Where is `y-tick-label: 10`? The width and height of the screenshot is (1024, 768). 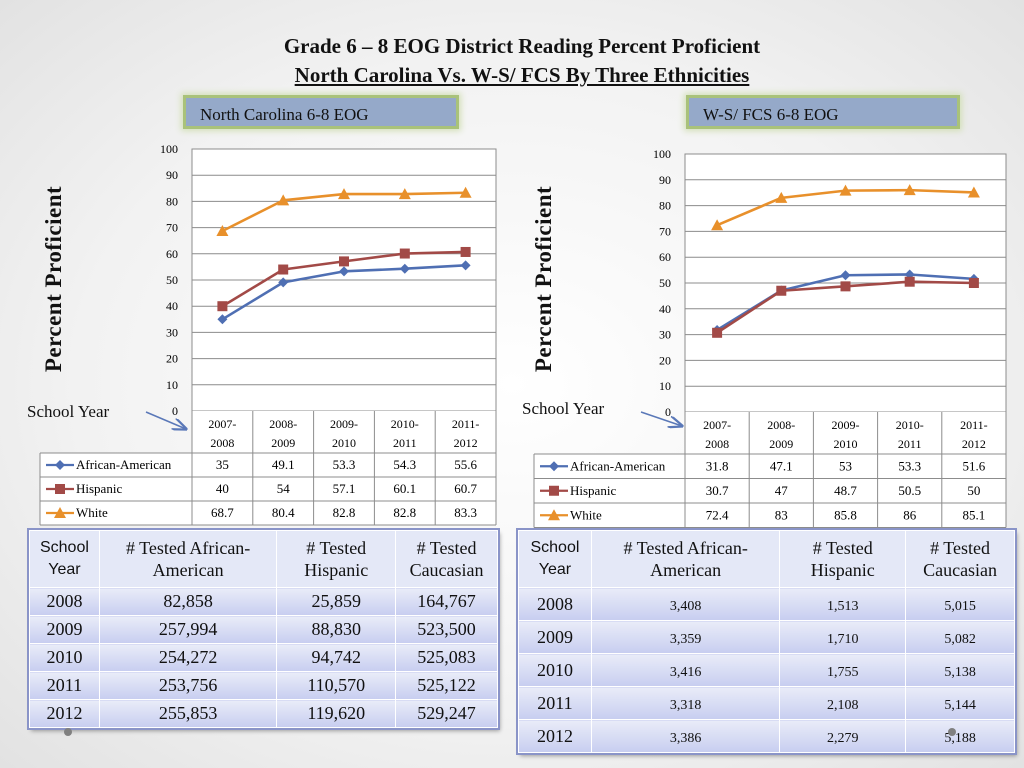 y-tick-label: 10 is located at coordinates (665, 386).